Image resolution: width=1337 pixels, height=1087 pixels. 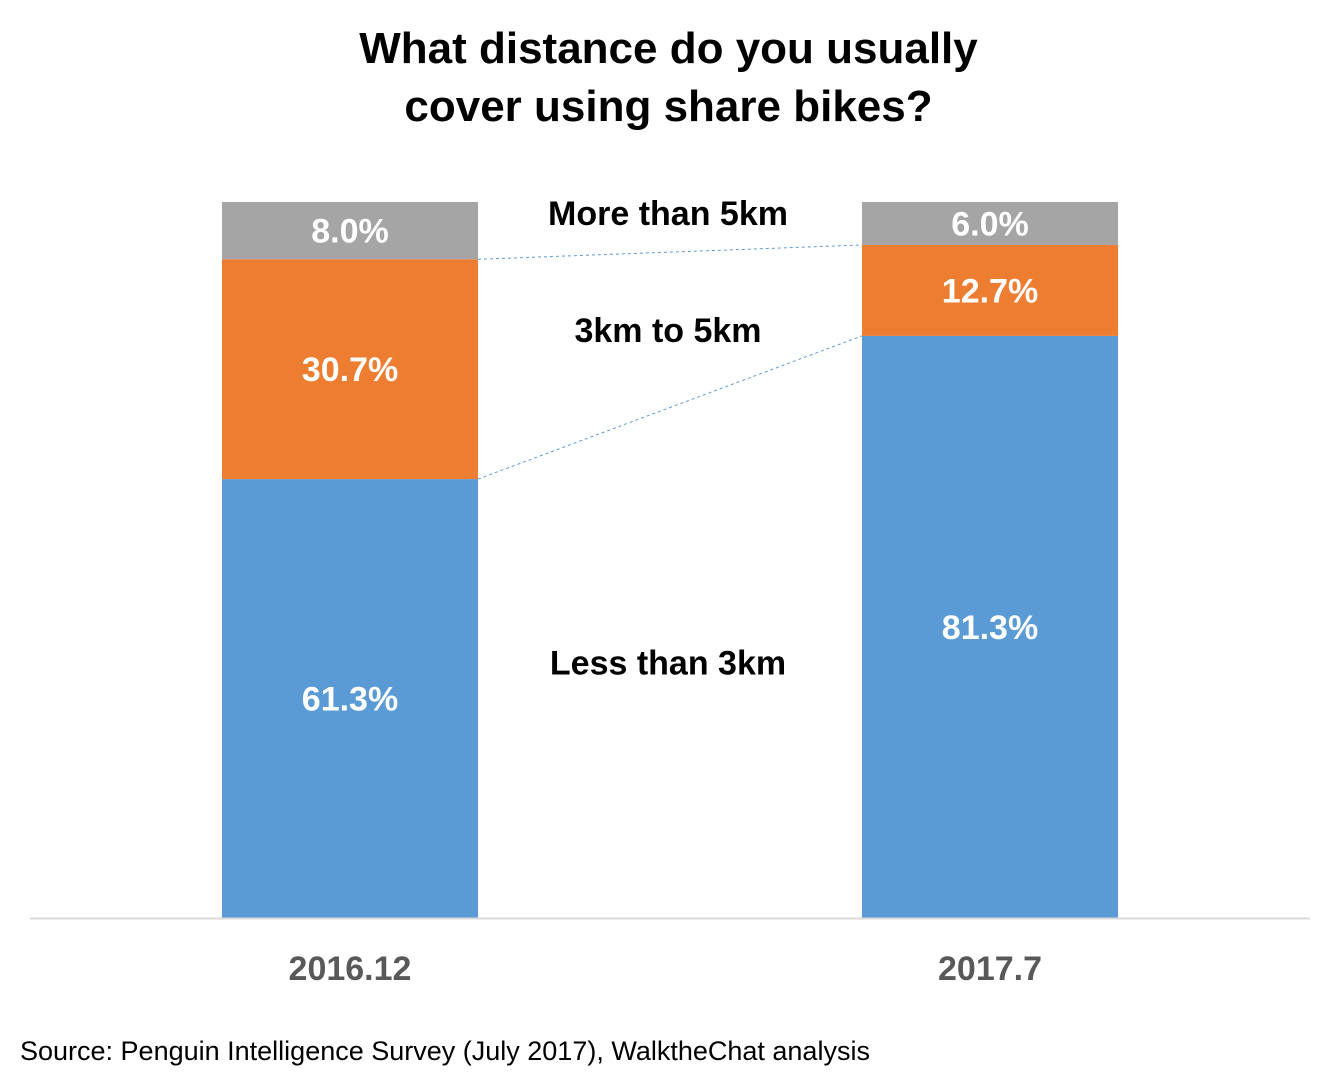 I want to click on x-tick-label: 2016.12, so click(x=350, y=969).